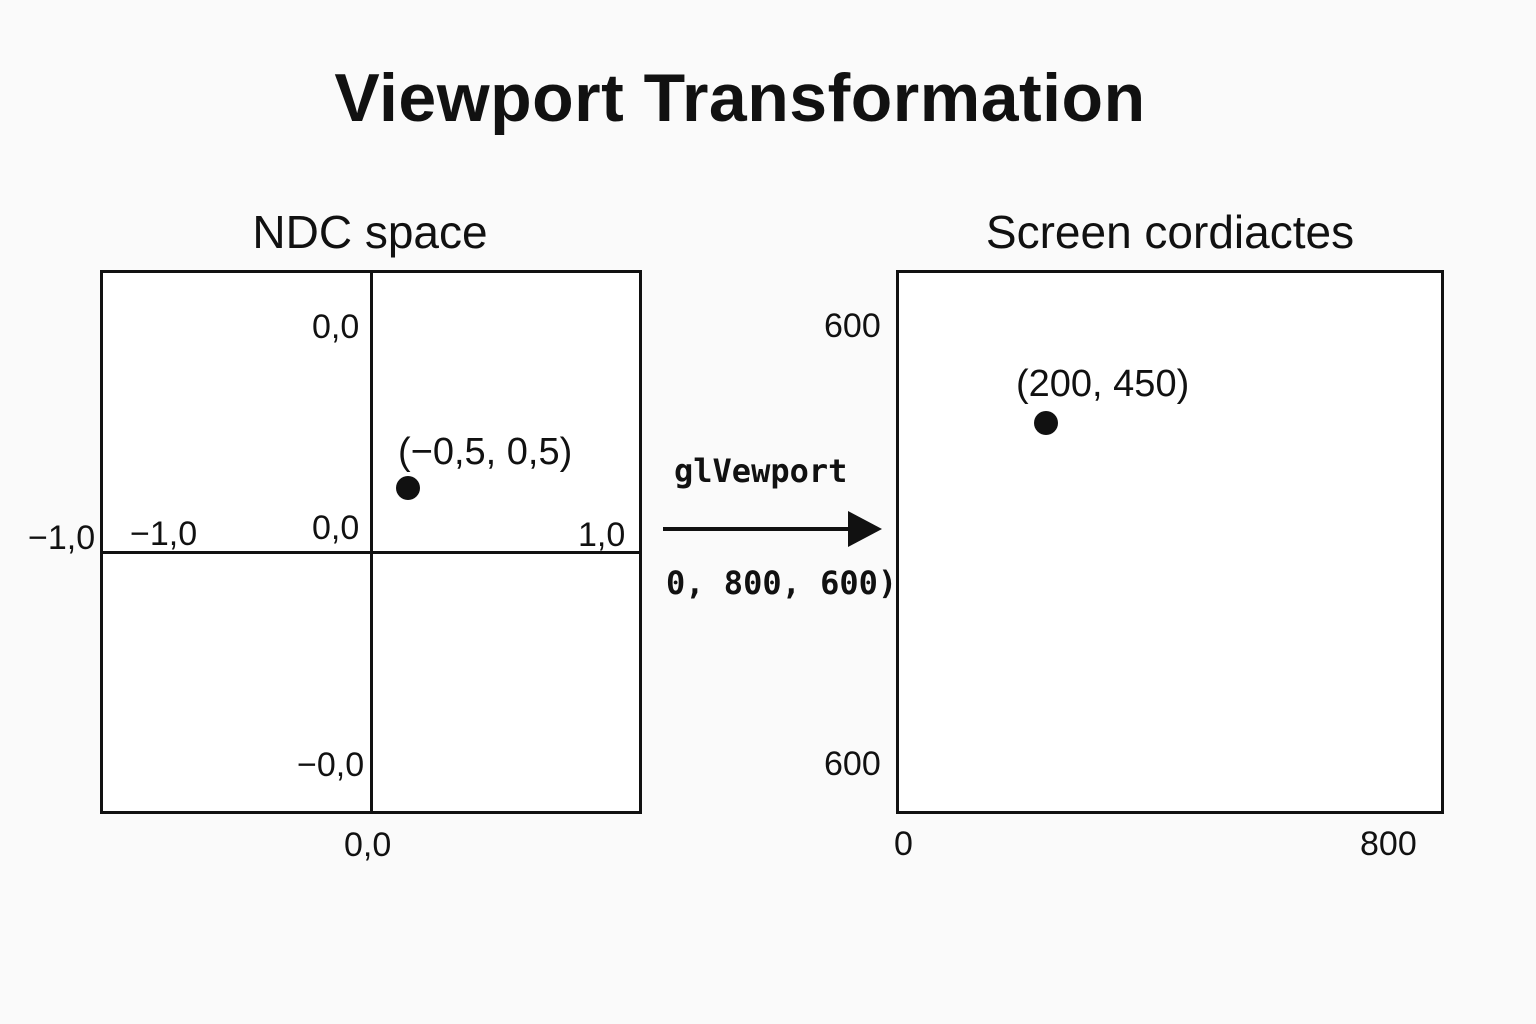 This screenshot has width=1536, height=1024. What do you see at coordinates (164, 534) in the screenshot?
I see `ndc-inside-left-label: −1,0` at bounding box center [164, 534].